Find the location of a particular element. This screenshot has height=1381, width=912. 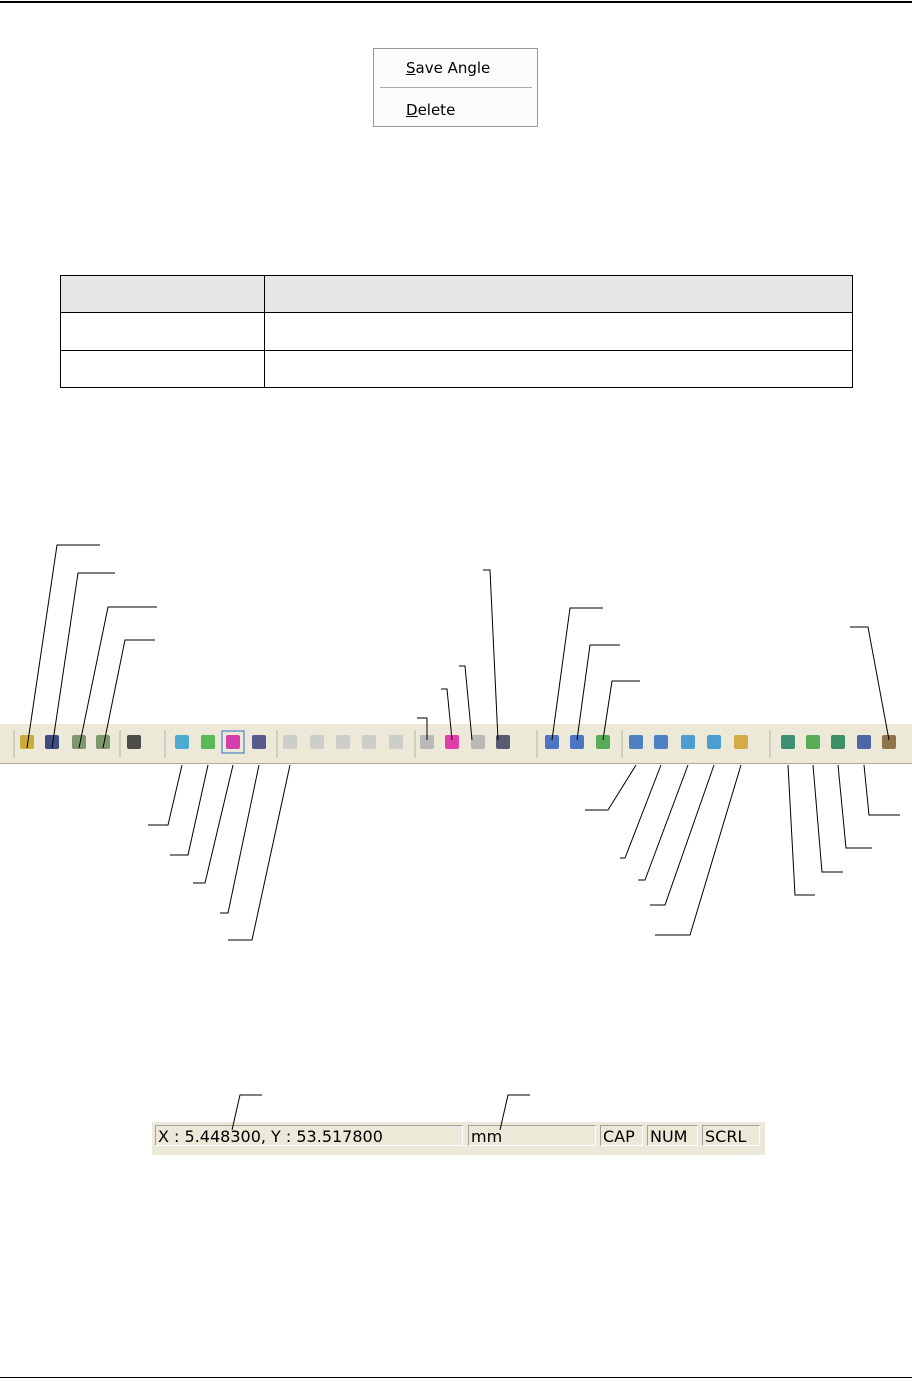

menu-item: Save Angle is located at coordinates (448, 68).